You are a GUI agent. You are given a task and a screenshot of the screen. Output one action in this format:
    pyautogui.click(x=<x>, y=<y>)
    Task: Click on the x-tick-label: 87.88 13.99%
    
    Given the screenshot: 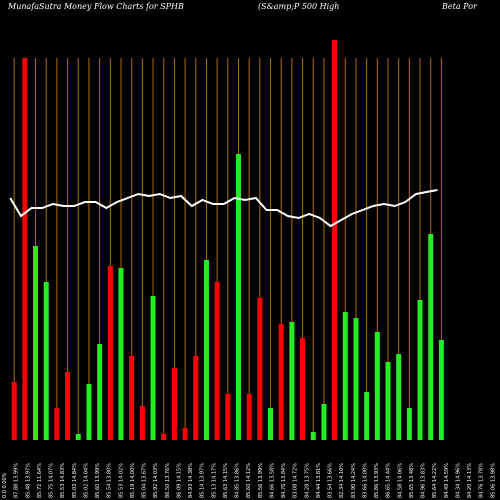 What is the action you would take?
    pyautogui.click(x=17, y=480)
    